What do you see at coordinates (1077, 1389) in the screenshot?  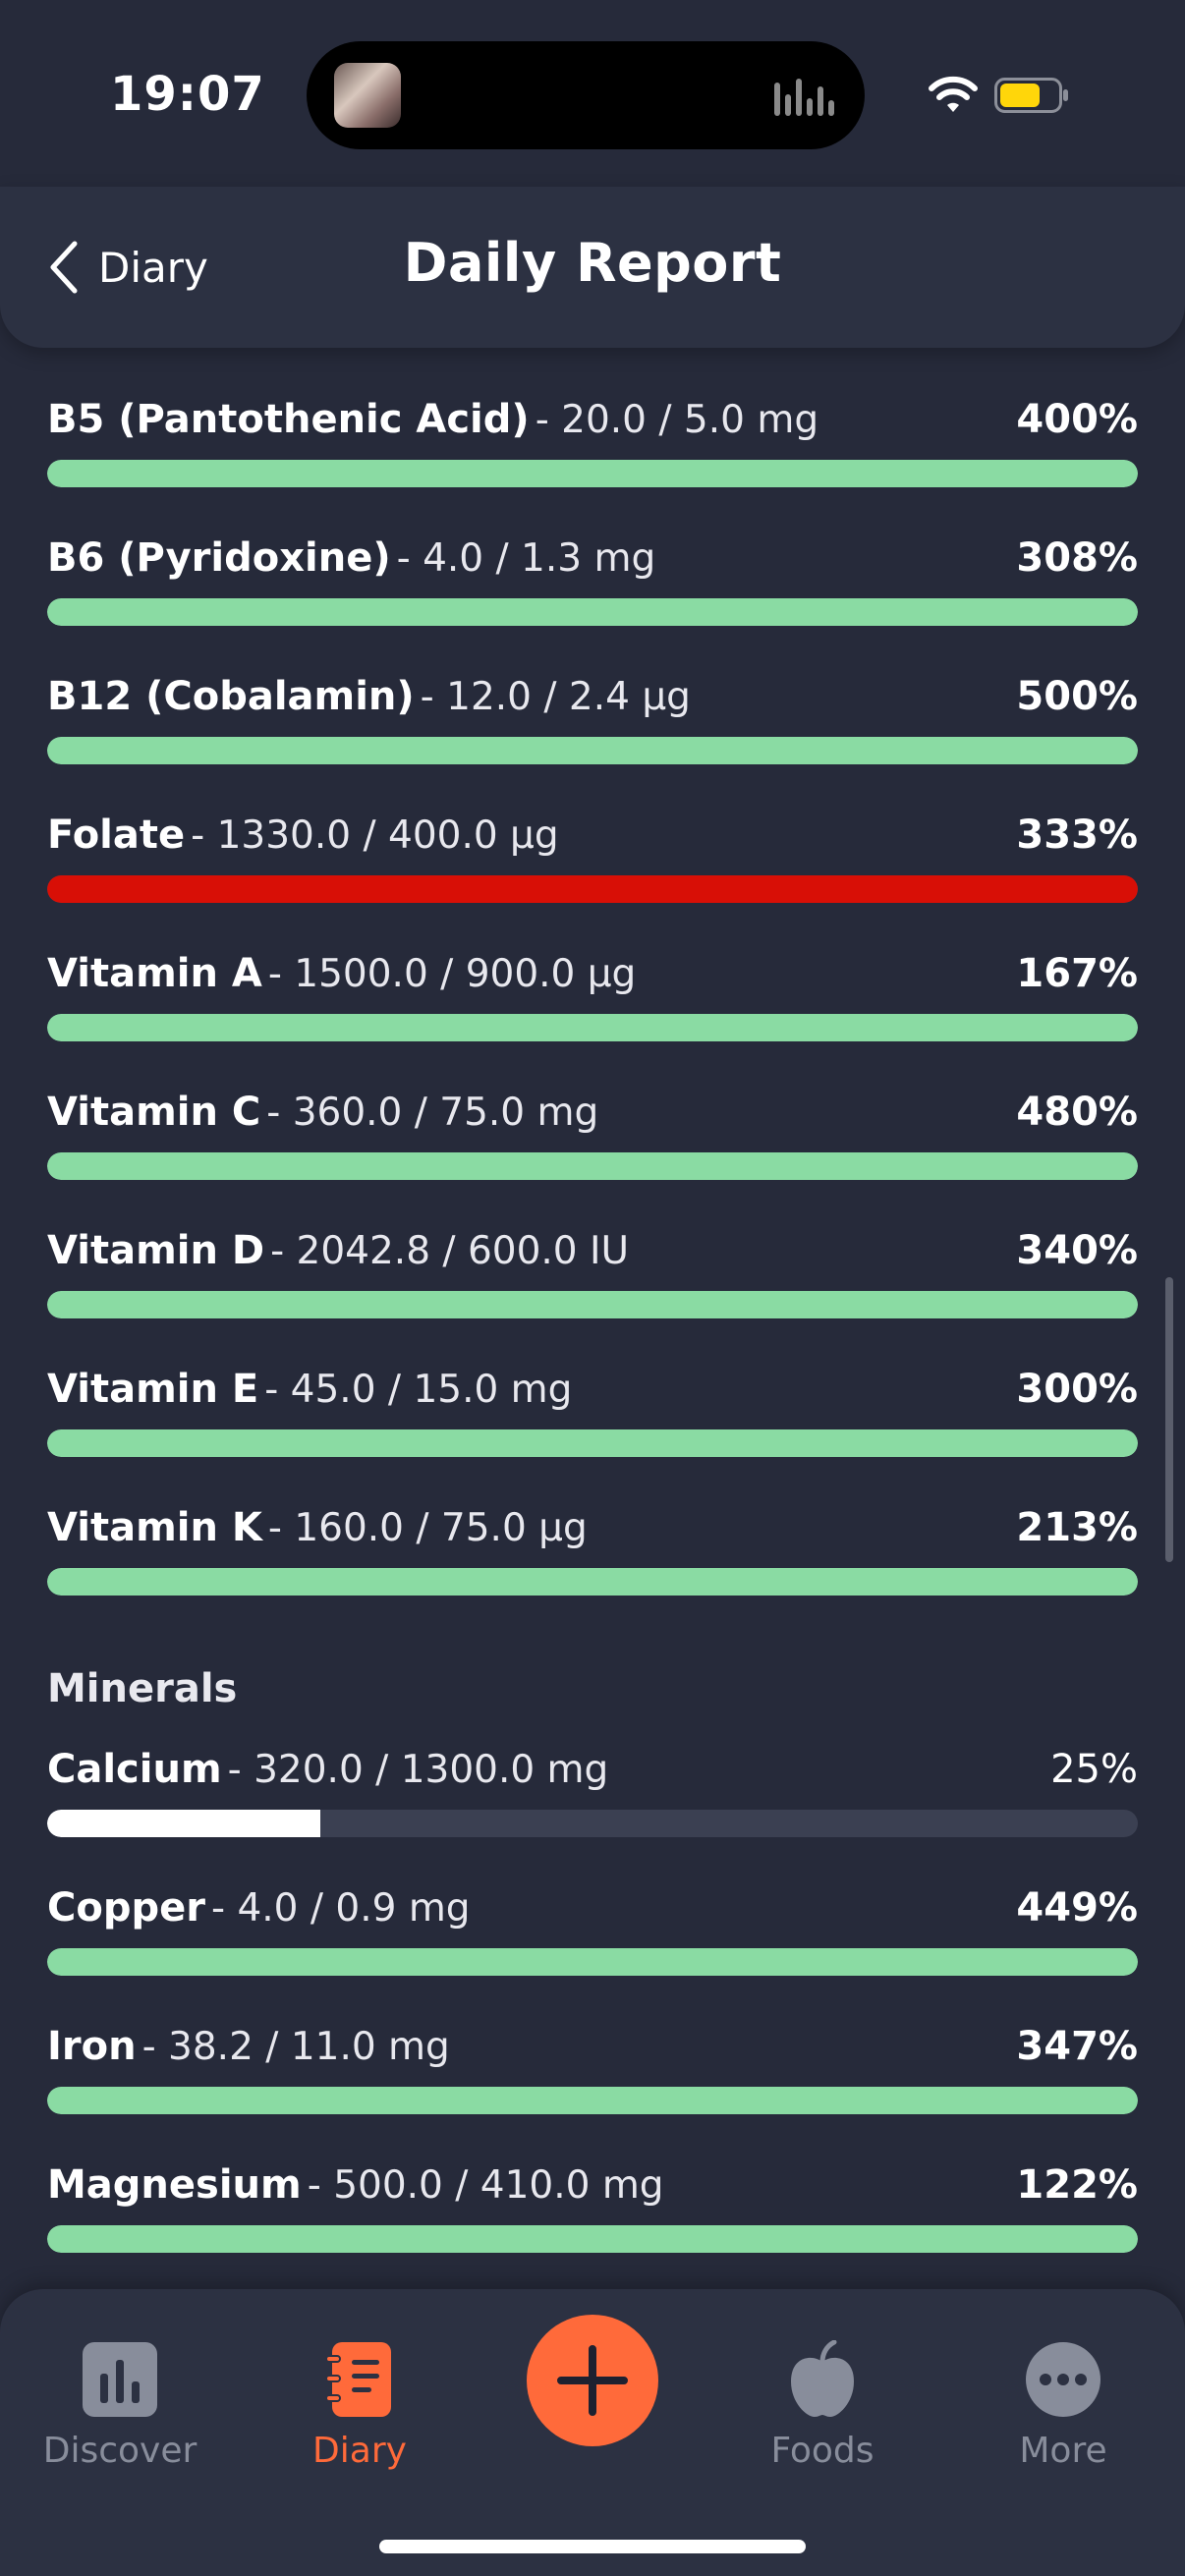 I see `nutrient-percent: 300%` at bounding box center [1077, 1389].